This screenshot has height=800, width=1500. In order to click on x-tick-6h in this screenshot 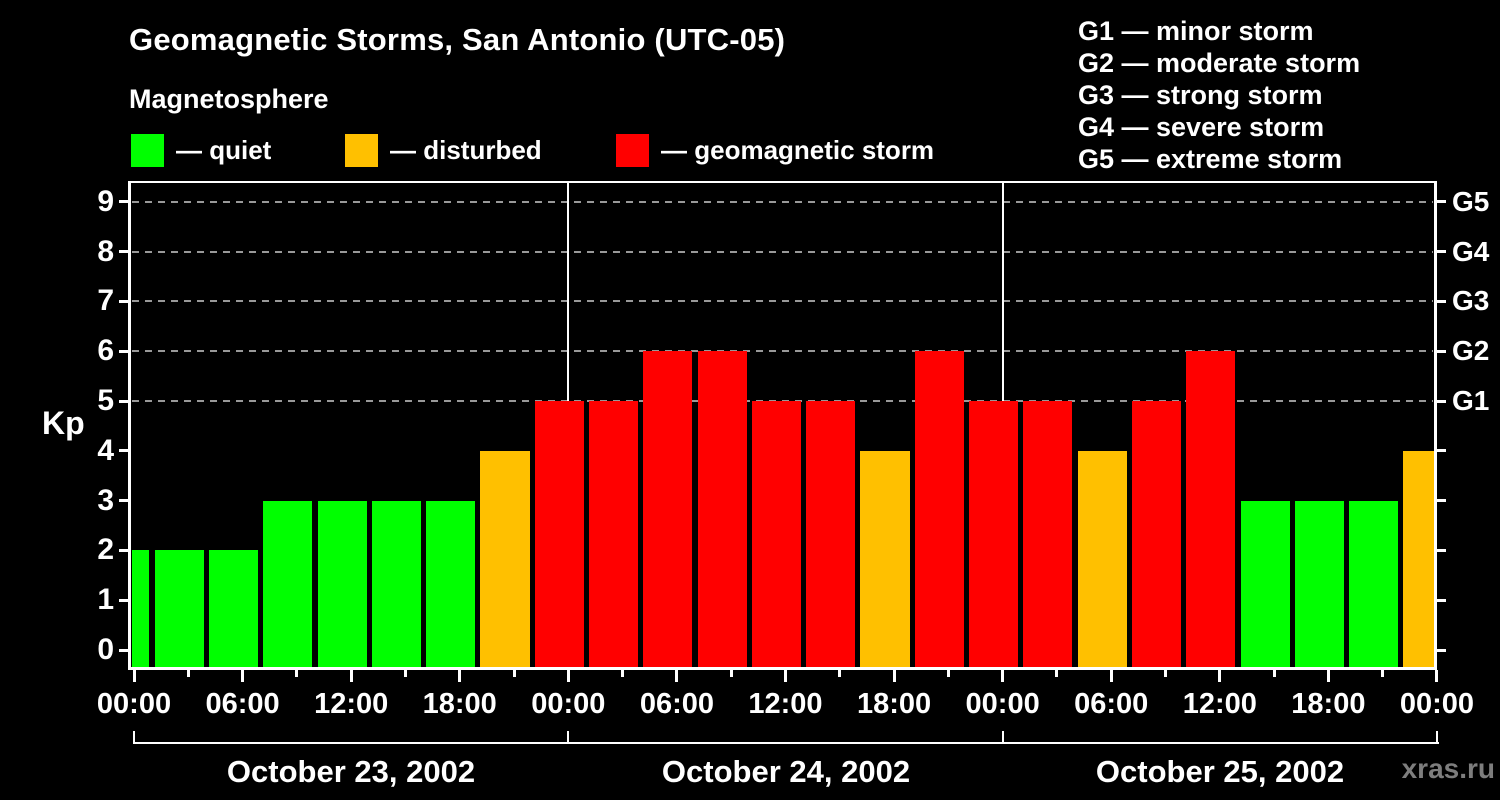, I will do `click(243, 676)`.